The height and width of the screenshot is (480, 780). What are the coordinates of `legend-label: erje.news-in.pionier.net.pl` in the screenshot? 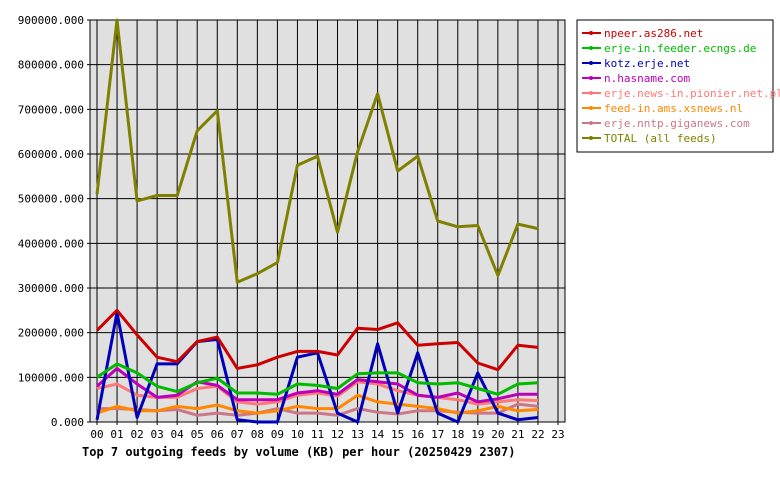 It's located at (692, 93).